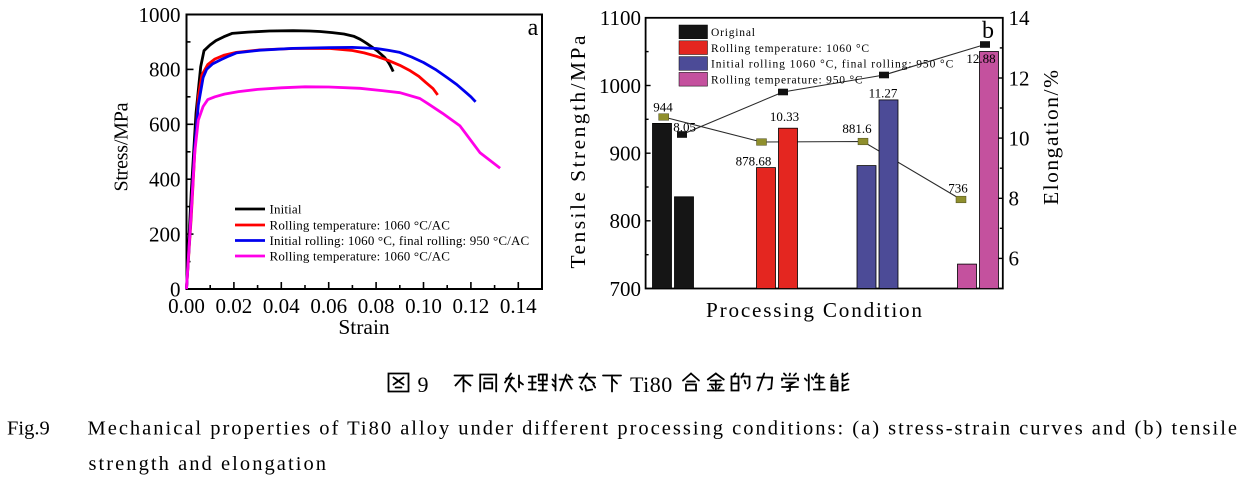  Describe the element at coordinates (122, 146) in the screenshot. I see `svg-text: Stress/MPa` at that location.